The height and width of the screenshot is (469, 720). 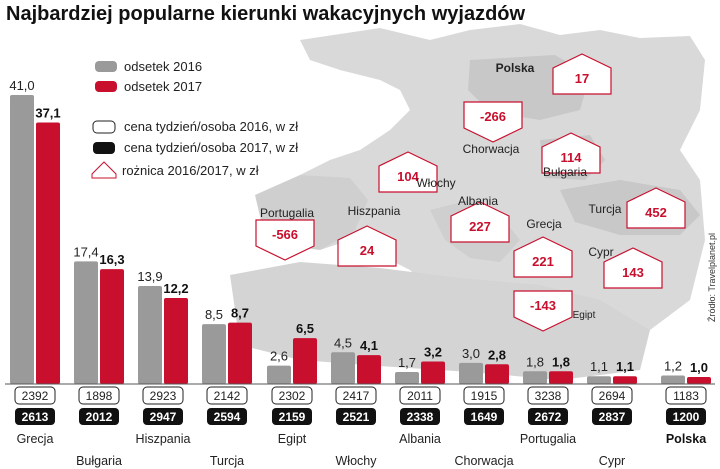 I want to click on price-2017-4: 2159, so click(x=292, y=417).